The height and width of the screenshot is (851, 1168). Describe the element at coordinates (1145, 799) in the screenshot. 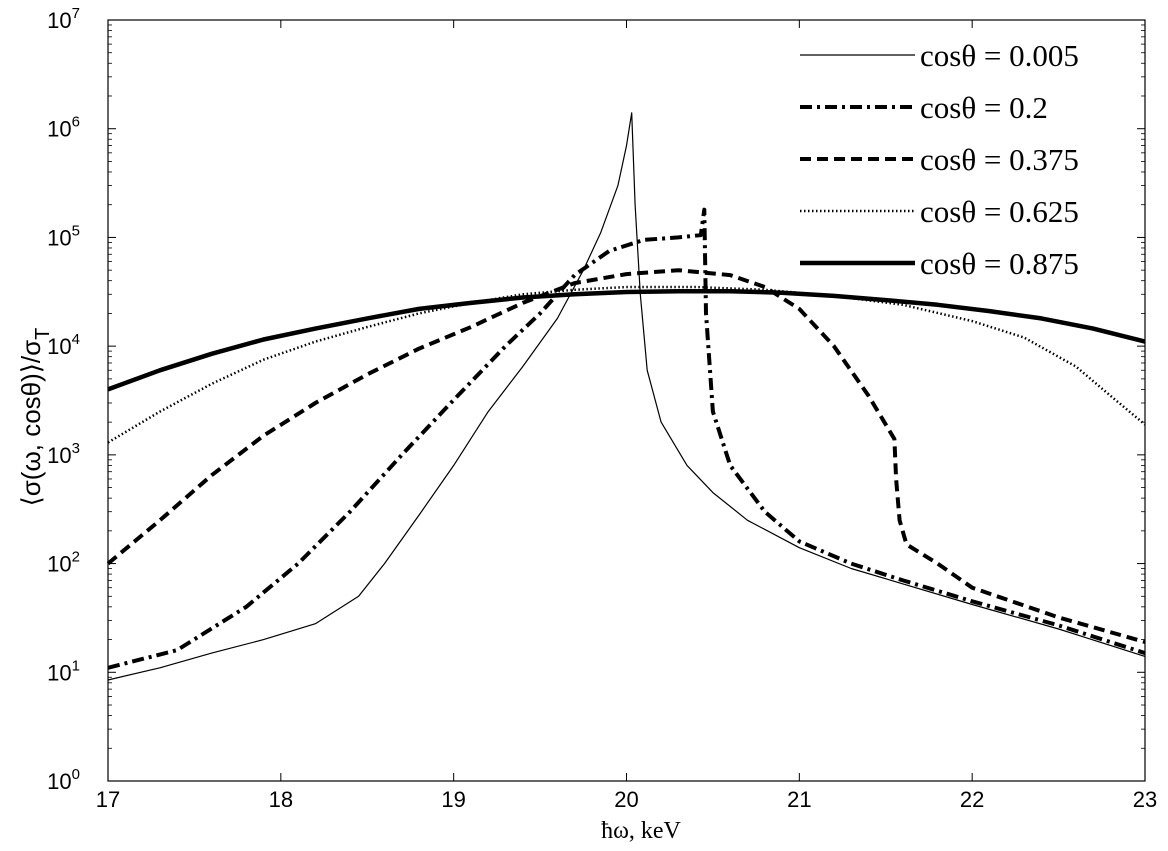

I see `x-tick-label: 23` at that location.